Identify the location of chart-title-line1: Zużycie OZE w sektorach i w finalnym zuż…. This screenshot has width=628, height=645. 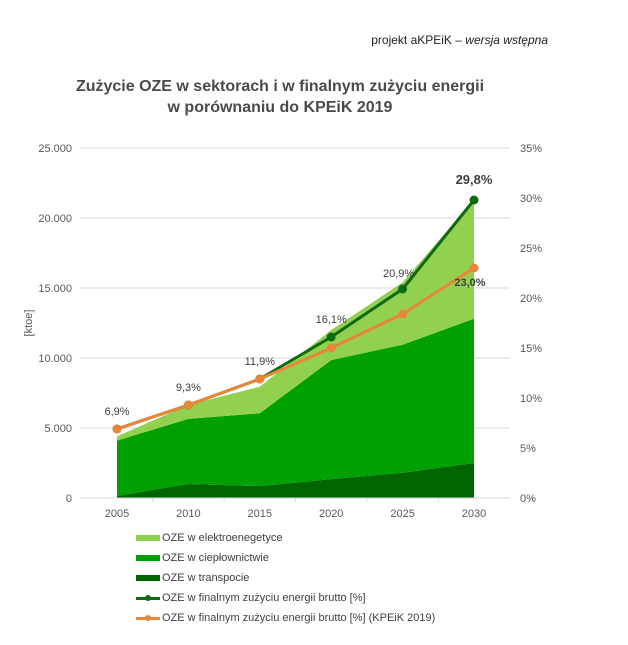
(280, 86).